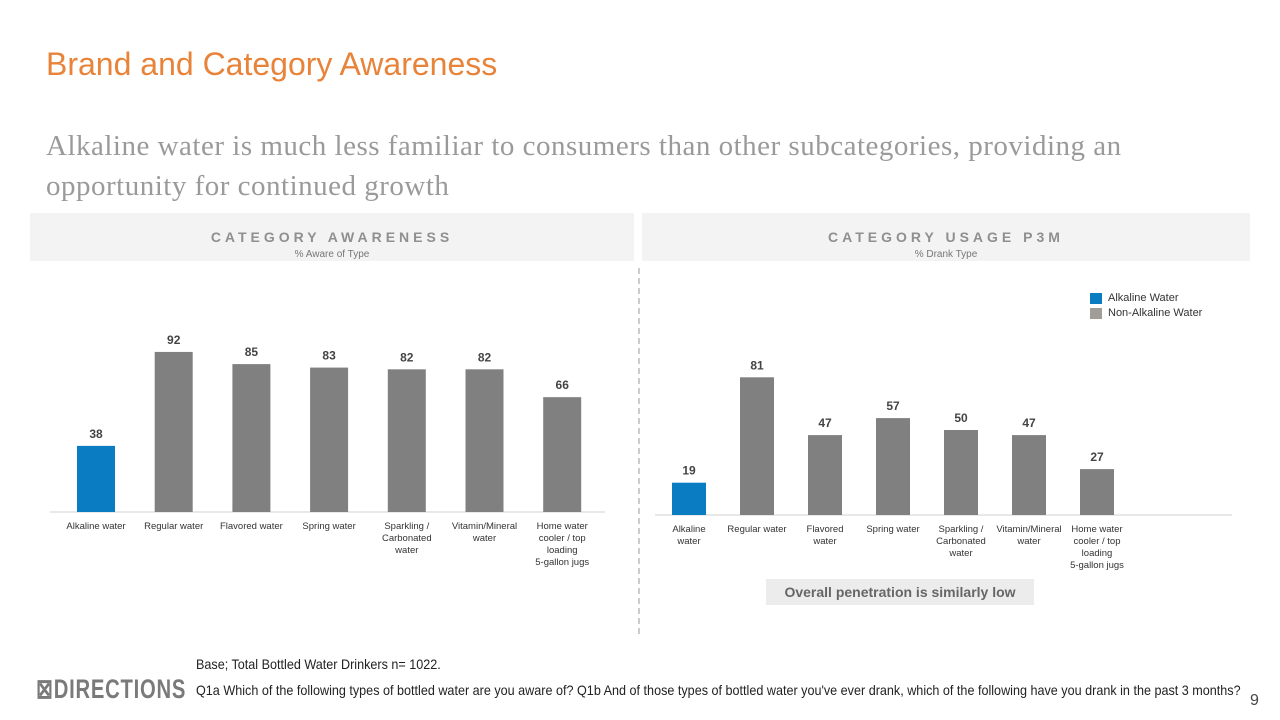  I want to click on legend-swatch-alkaline, so click(1096, 298).